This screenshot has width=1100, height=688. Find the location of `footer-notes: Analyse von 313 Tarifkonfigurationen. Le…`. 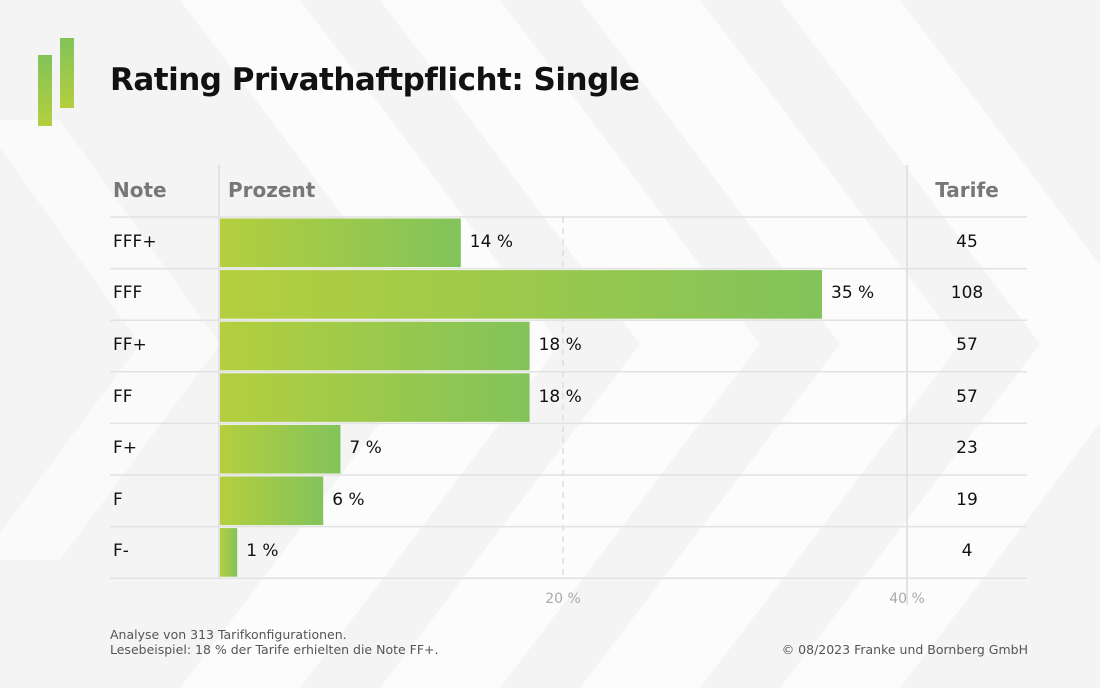

footer-notes: Analyse von 313 Tarifkonfigurationen. Le… is located at coordinates (274, 642).